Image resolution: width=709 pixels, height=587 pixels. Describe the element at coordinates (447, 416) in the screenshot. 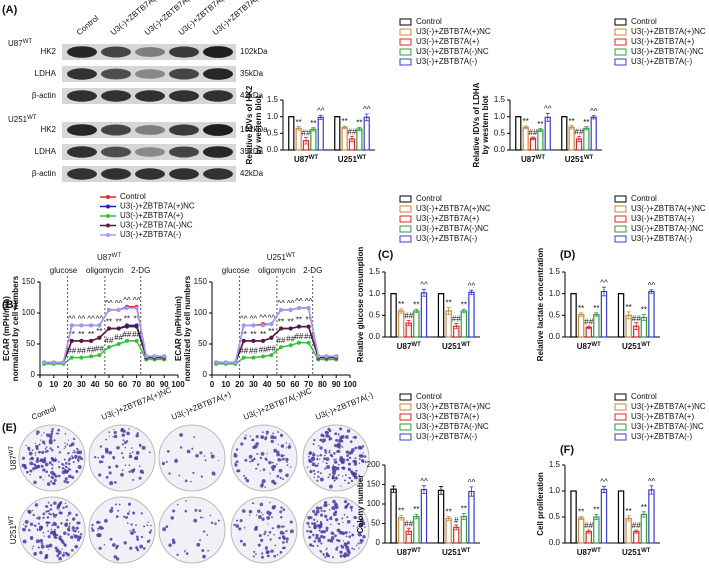

I see `legend-label: U3(-)+ZBTB7A(+)` at that location.